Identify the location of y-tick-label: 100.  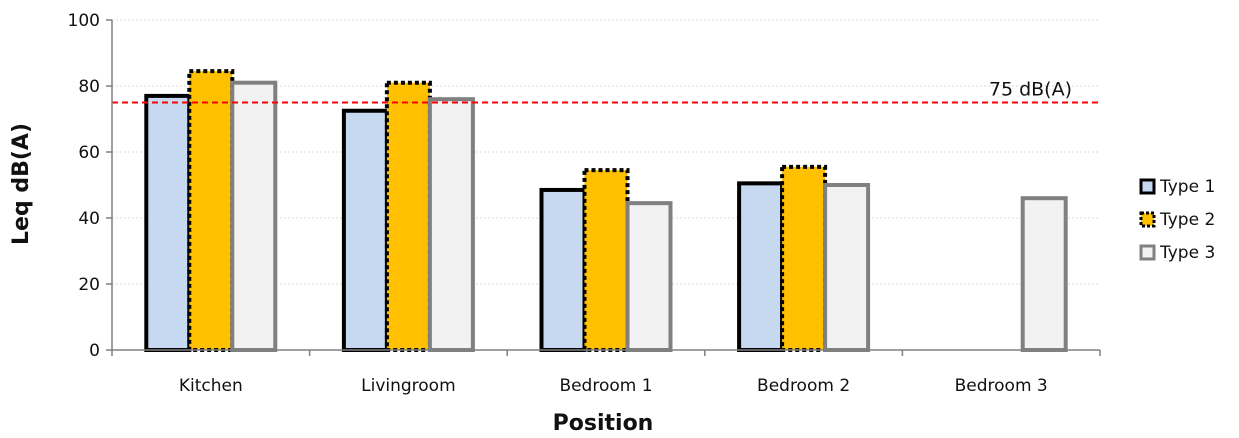
(84, 21).